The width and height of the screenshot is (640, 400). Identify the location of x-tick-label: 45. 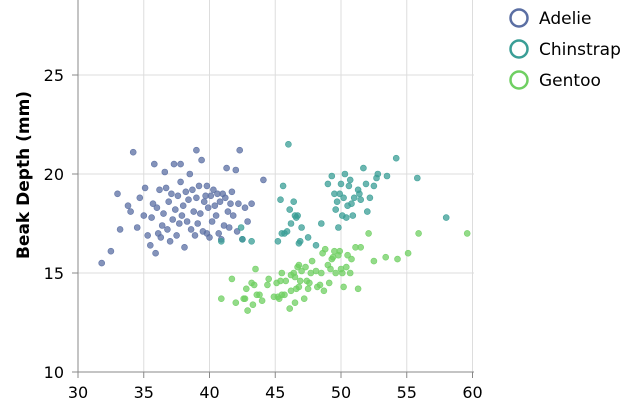
(275, 391).